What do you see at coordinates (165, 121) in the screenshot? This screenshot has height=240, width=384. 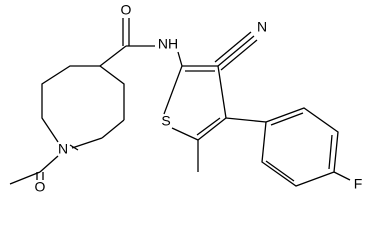 I see `atom-label: S` at bounding box center [165, 121].